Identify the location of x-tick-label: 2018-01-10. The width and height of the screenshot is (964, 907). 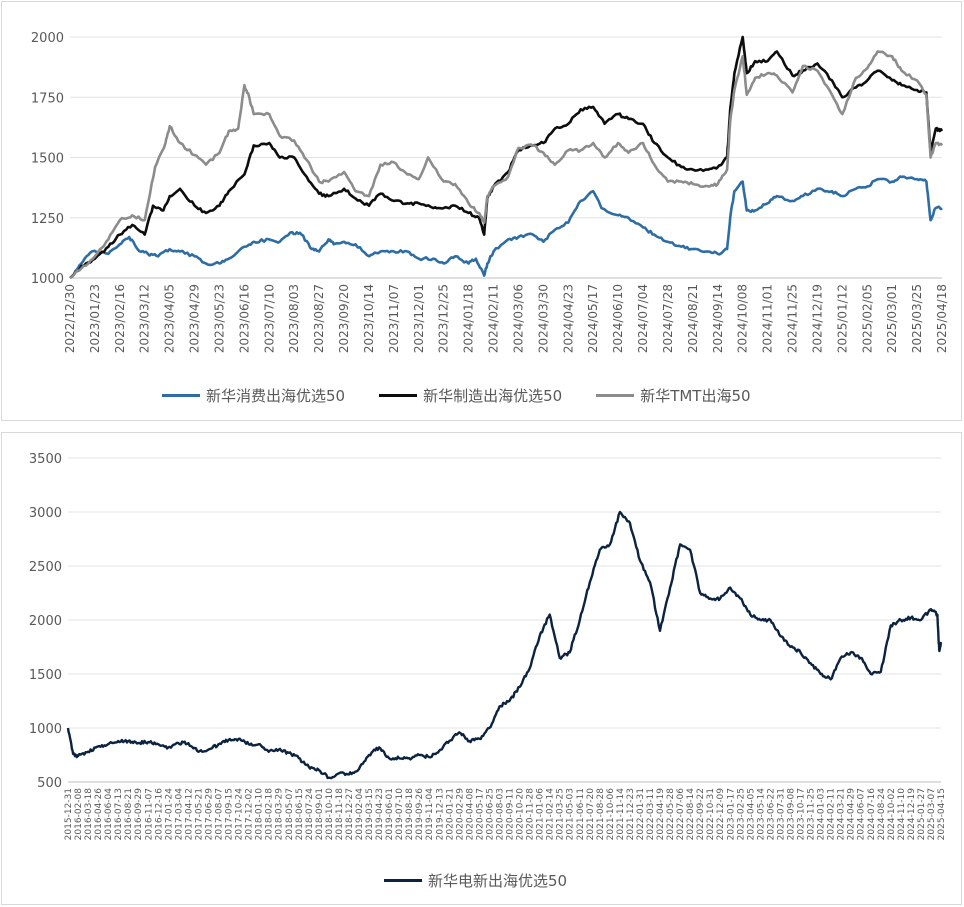
(260, 814).